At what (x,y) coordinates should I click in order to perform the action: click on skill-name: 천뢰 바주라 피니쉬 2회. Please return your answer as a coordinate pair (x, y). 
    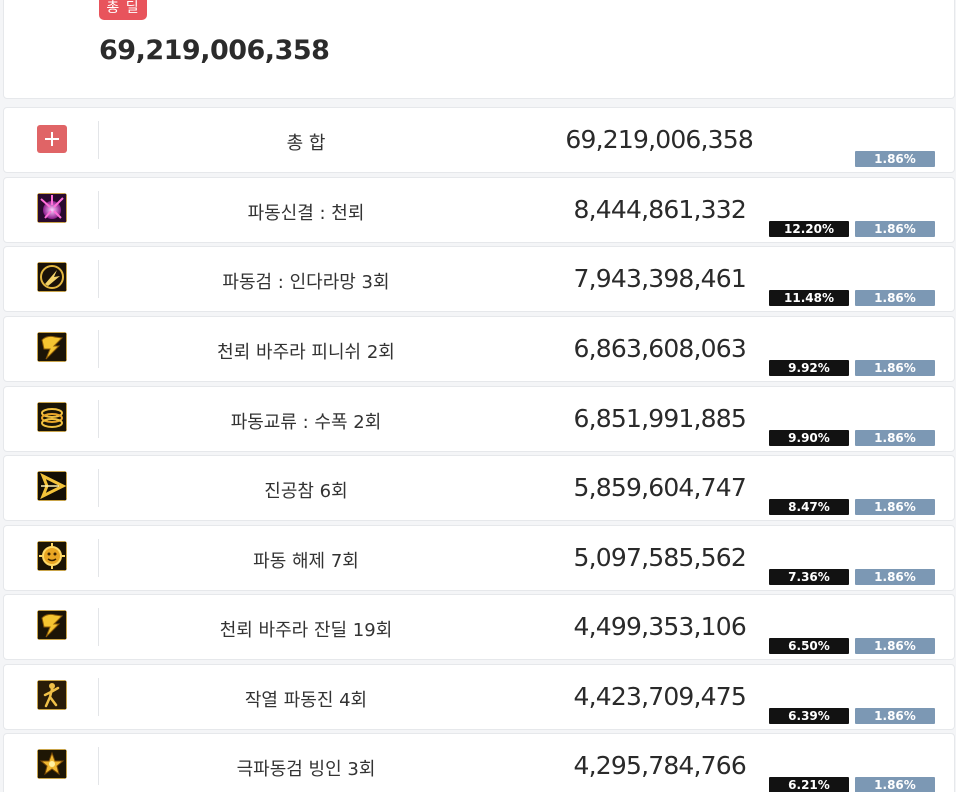
    Looking at the image, I should click on (306, 352).